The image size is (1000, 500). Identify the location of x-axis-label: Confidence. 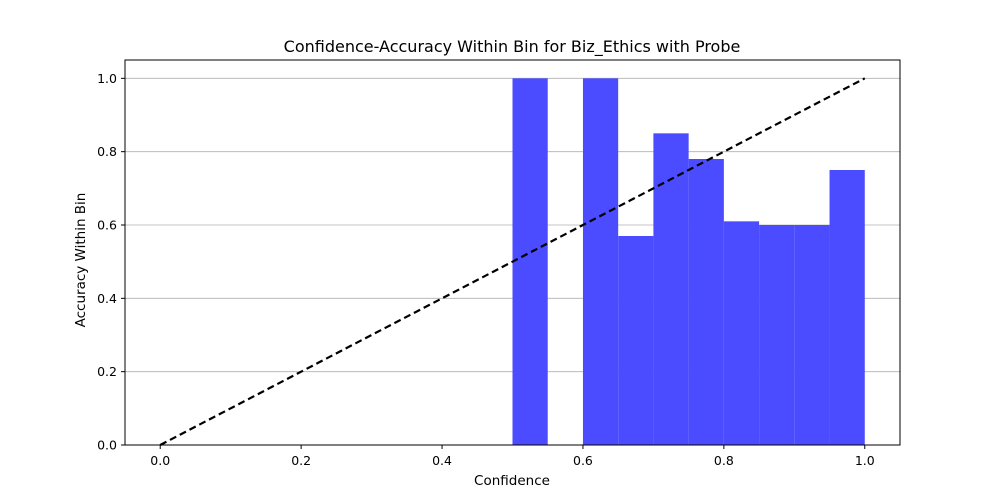
(512, 481).